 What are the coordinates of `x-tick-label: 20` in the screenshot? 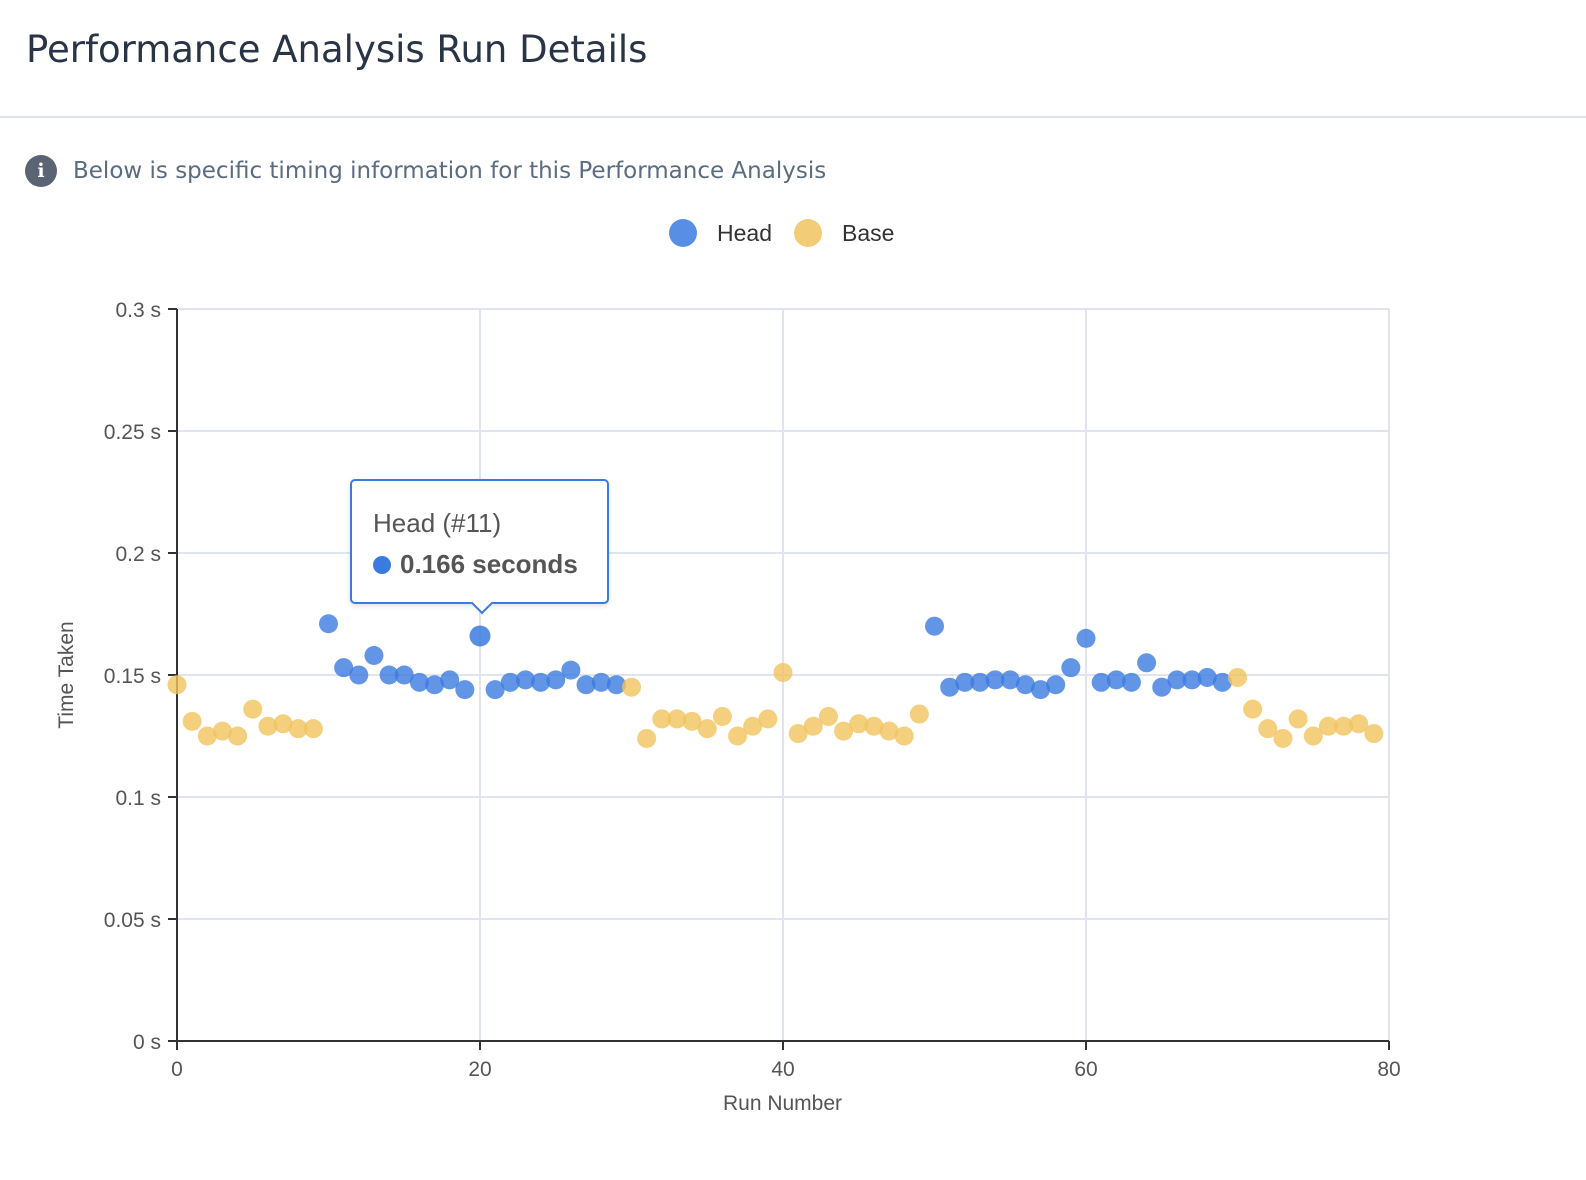 It's located at (479, 1069).